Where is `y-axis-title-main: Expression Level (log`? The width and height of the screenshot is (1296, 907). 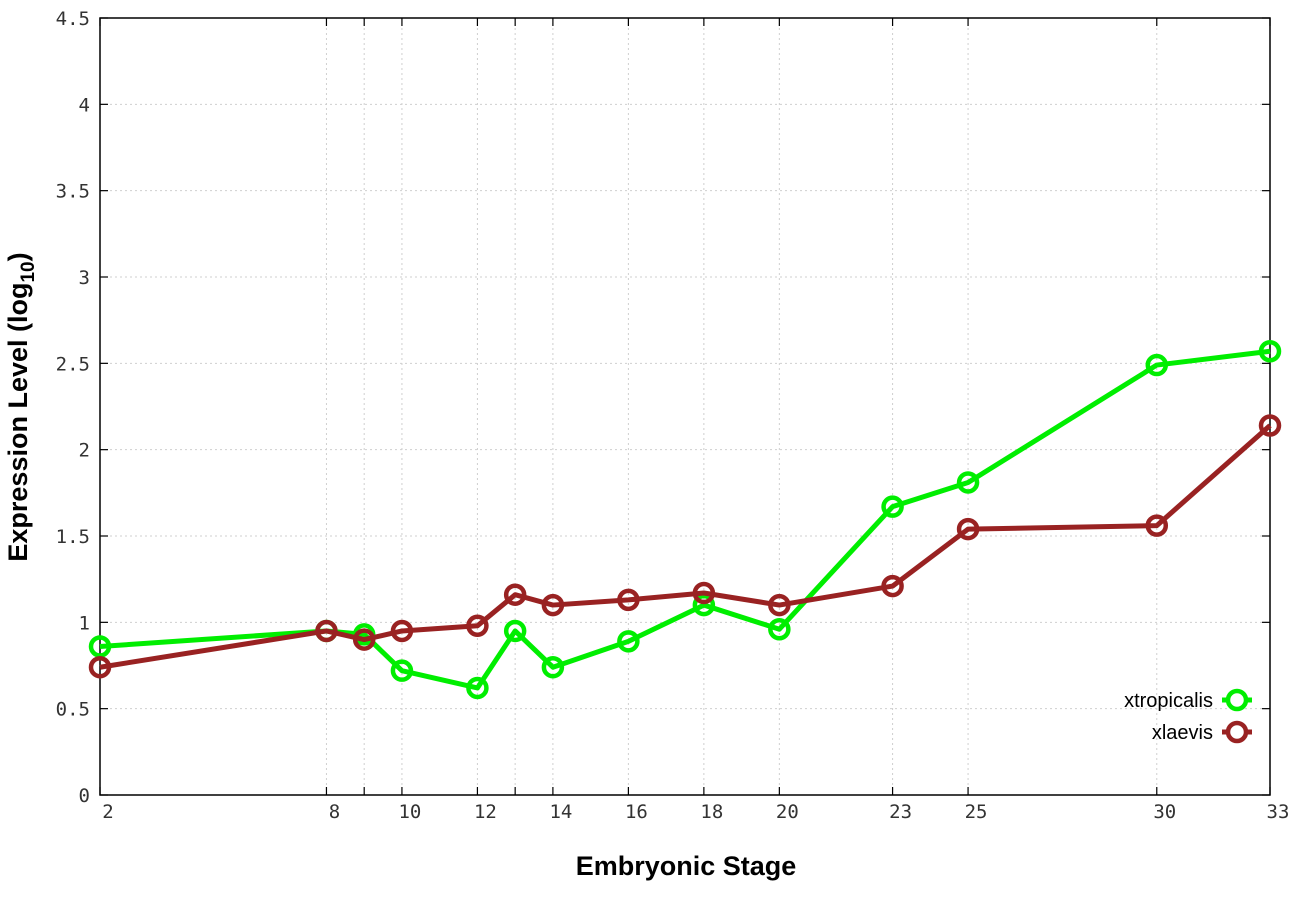 y-axis-title-main: Expression Level (log is located at coordinates (18, 422).